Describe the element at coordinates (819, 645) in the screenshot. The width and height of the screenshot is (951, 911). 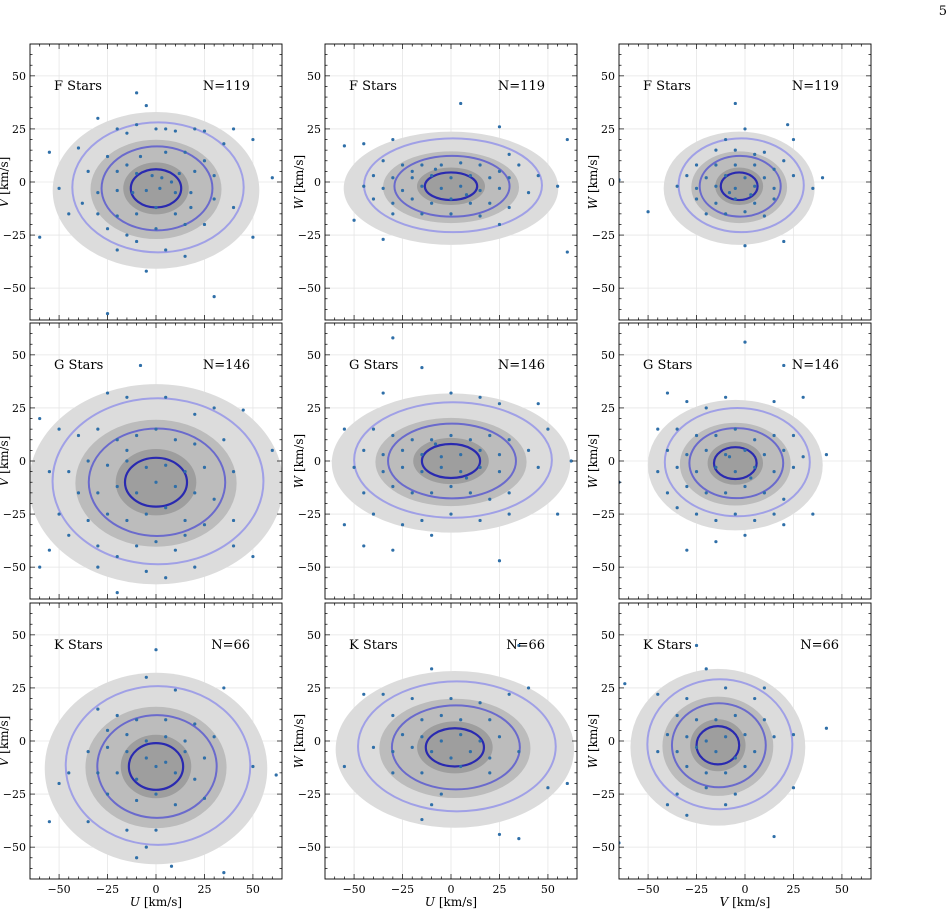
I see `star-count-label: N=66` at that location.